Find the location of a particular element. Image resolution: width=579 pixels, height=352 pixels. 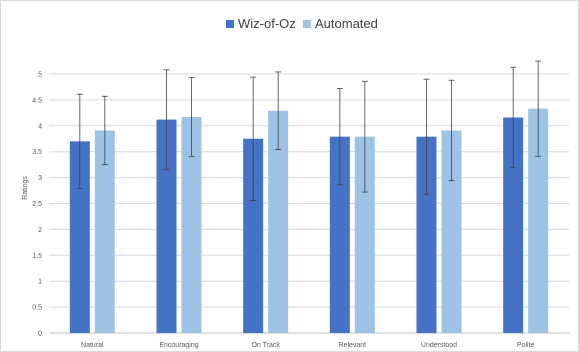

bar-automated-understood is located at coordinates (451, 231).